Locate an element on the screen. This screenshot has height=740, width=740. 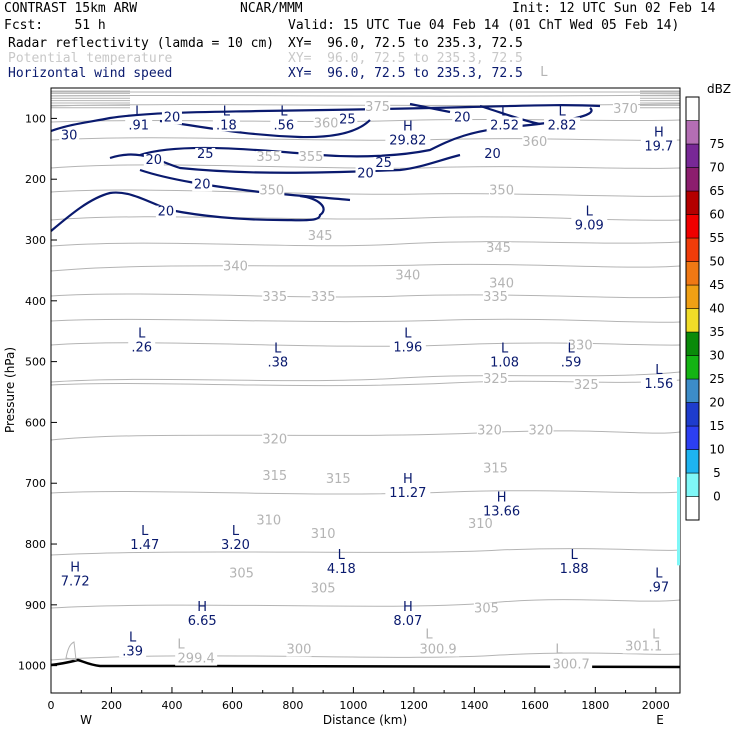
wind-extremum-value: .59 is located at coordinates (571, 362).